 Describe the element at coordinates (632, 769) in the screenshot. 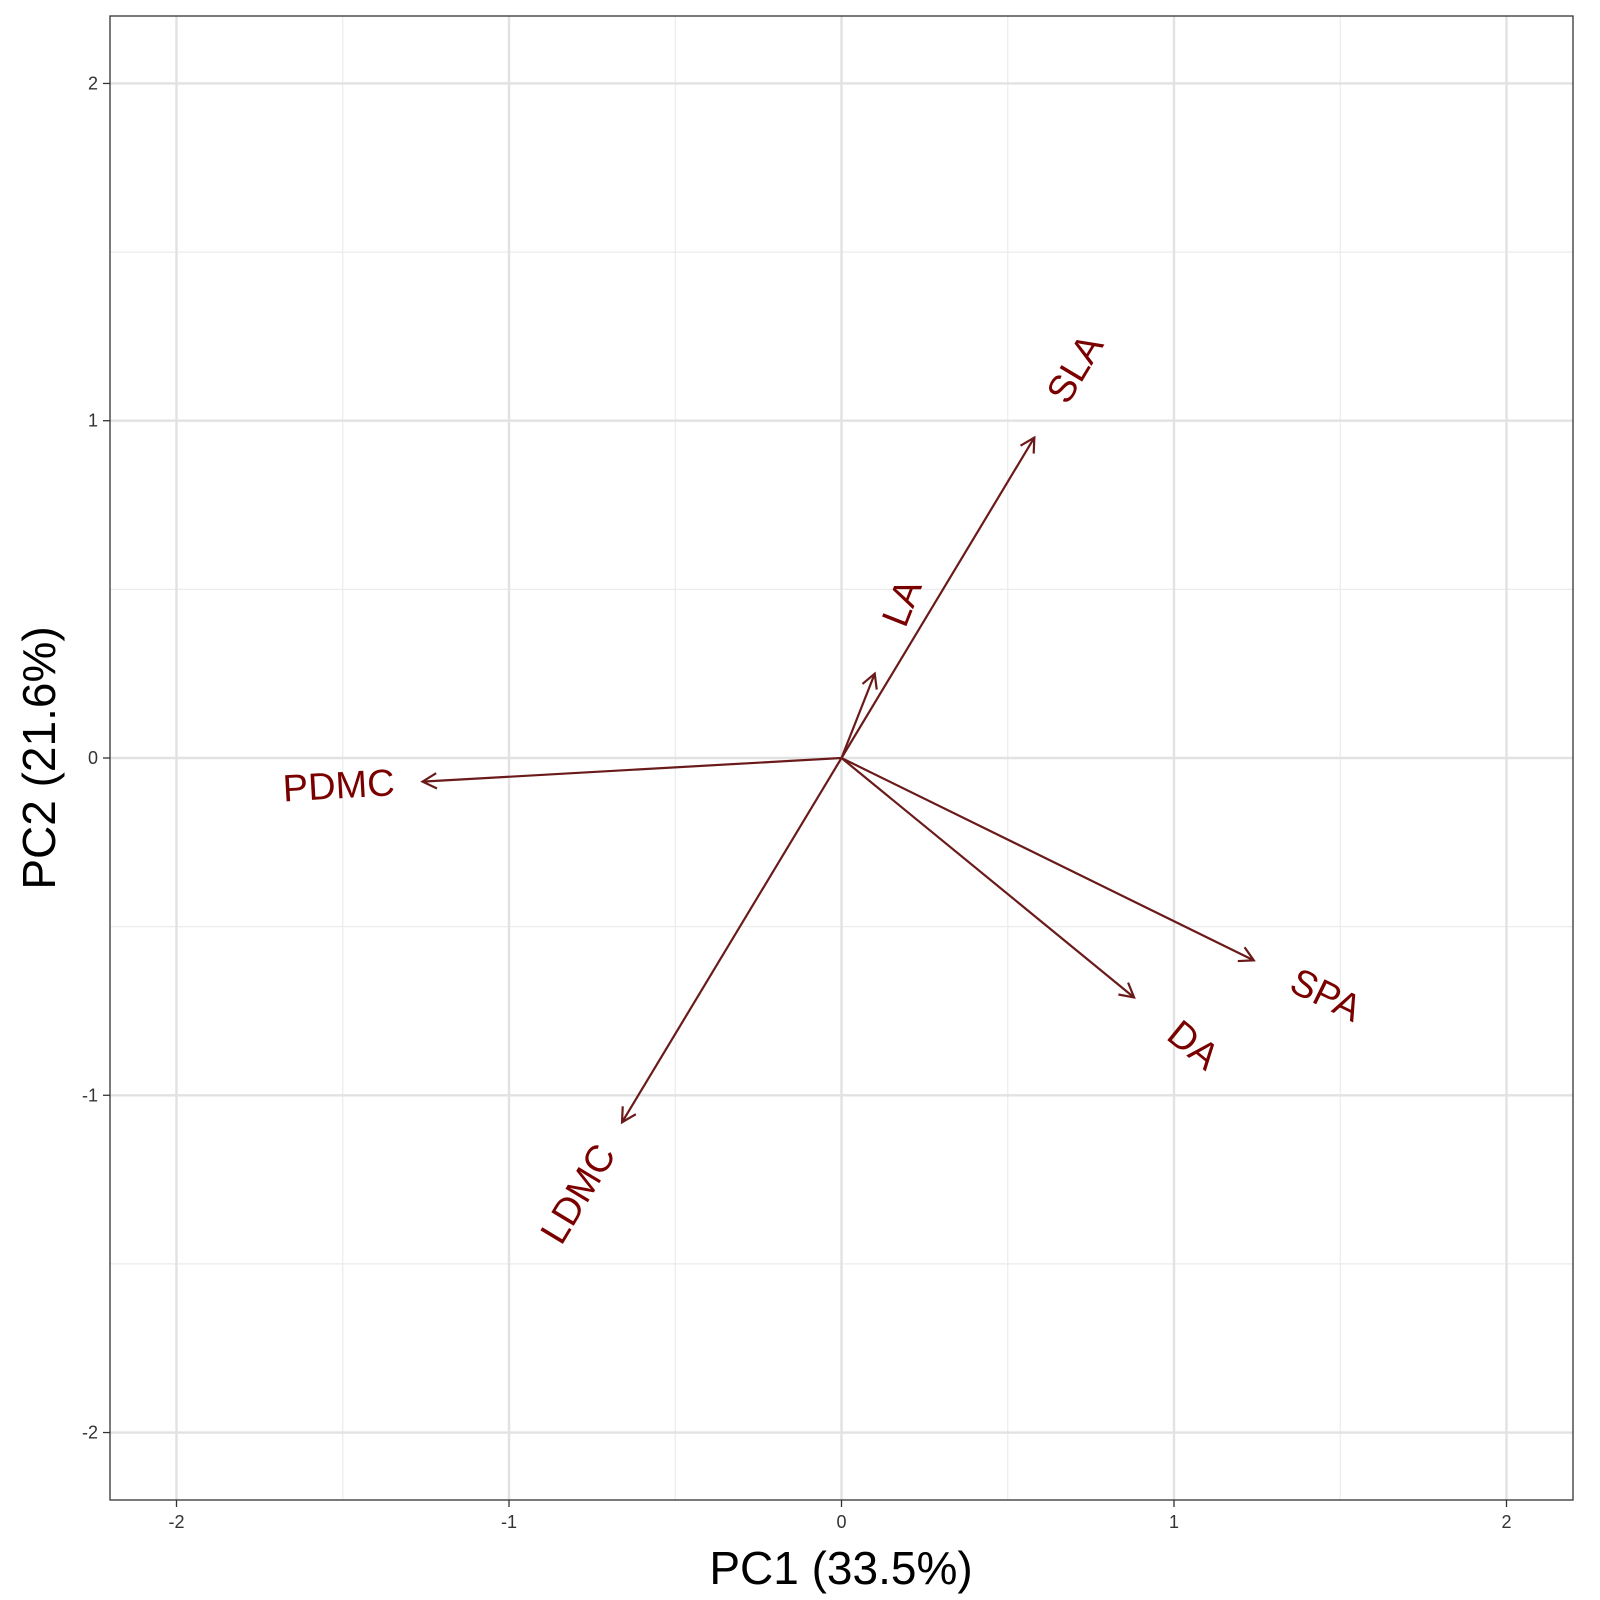

I see `vector-pdmc-line` at that location.